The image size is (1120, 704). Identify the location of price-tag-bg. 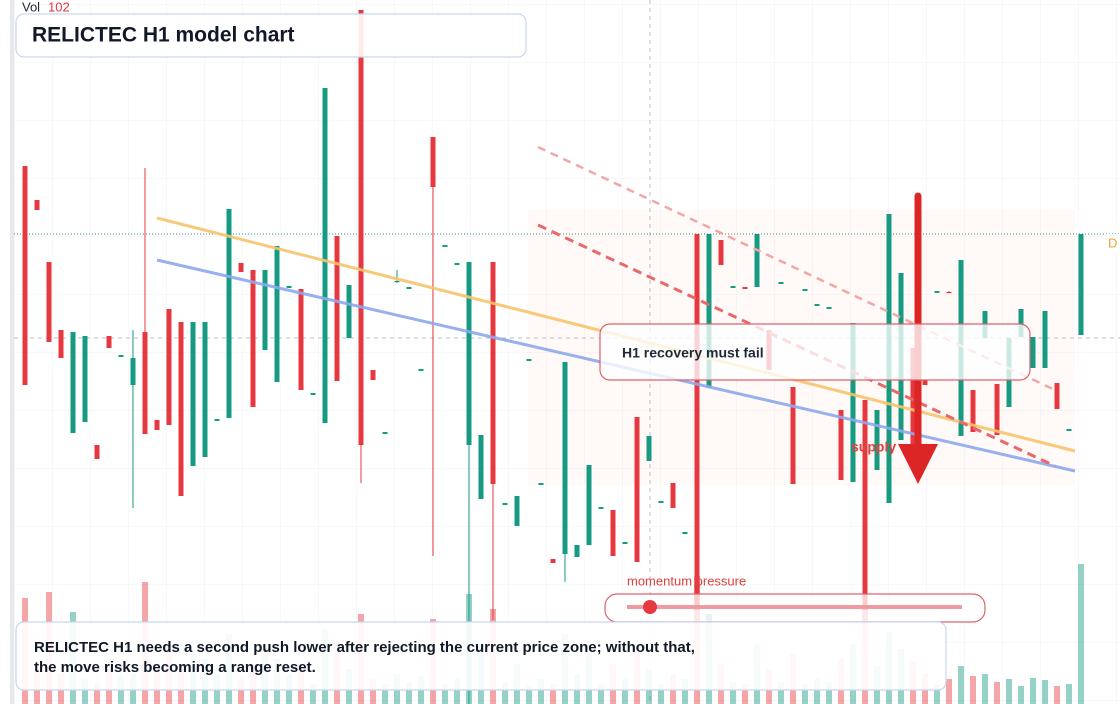
(1112, 243).